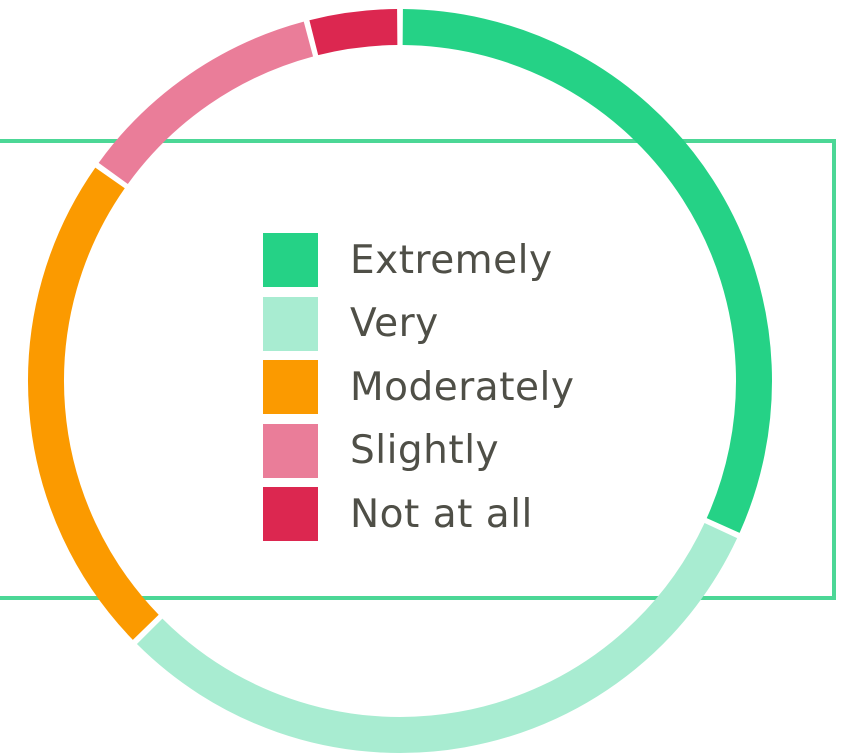 Image resolution: width=841 pixels, height=756 pixels. I want to click on legend-swatch-not-at-all, so click(290, 514).